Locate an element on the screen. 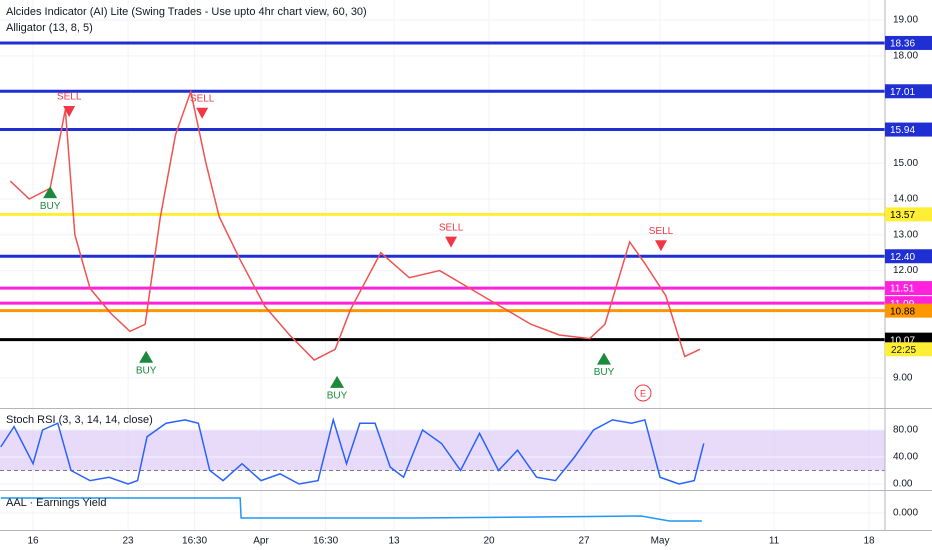  y-tick-label: 19.00 is located at coordinates (905, 20).